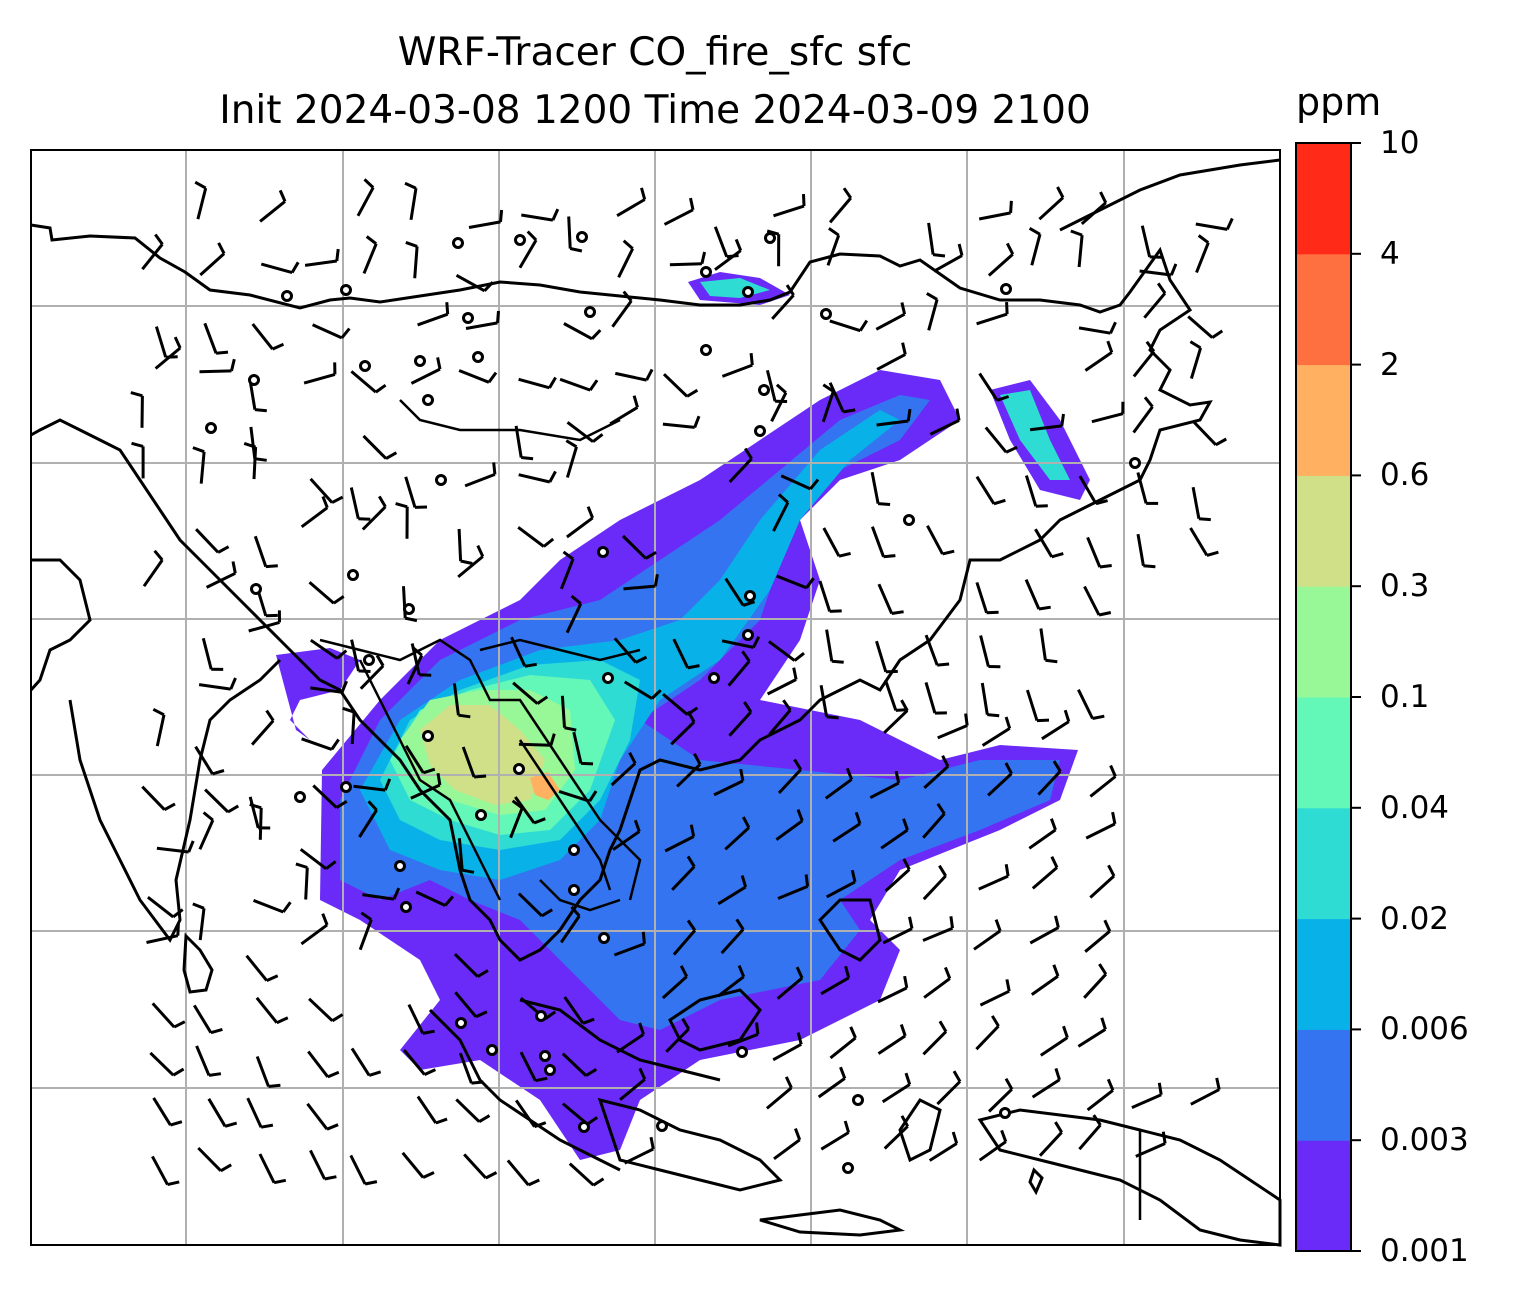 The height and width of the screenshot is (1306, 1528). Describe the element at coordinates (1405, 475) in the screenshot. I see `colorbar-tick-label: 0.6` at that location.